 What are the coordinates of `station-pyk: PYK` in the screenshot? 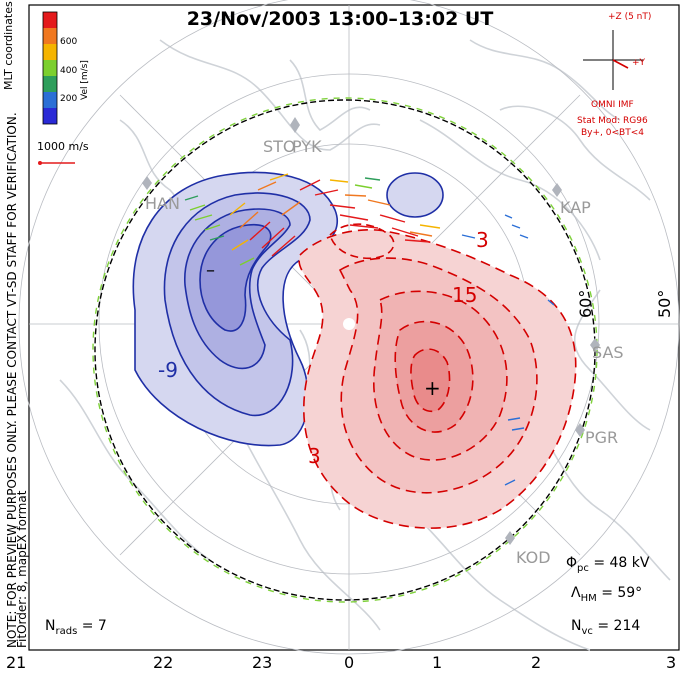 It's located at (307, 146).